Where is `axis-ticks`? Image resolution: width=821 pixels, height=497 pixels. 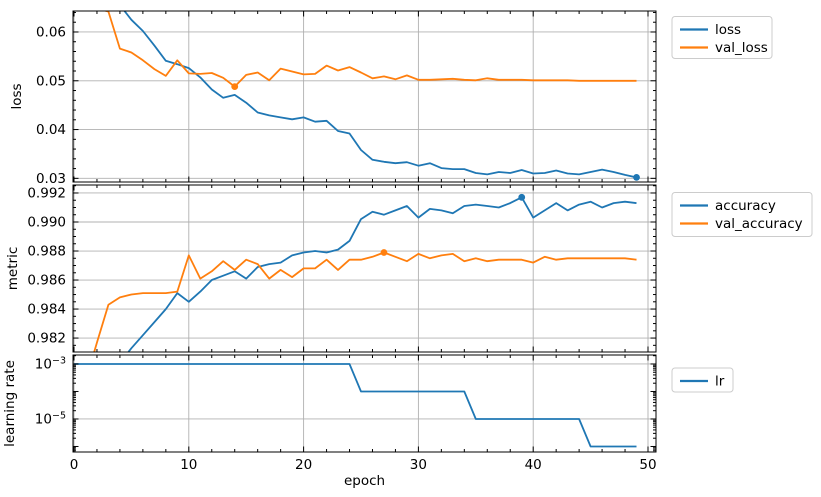
axis-ticks is located at coordinates (364, 403).